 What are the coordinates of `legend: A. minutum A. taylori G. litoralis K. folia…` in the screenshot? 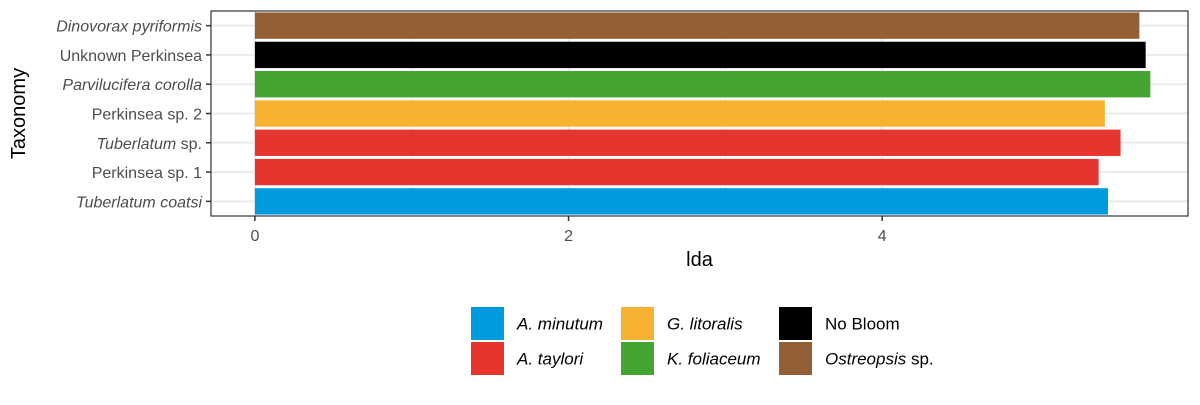 It's located at (702, 341).